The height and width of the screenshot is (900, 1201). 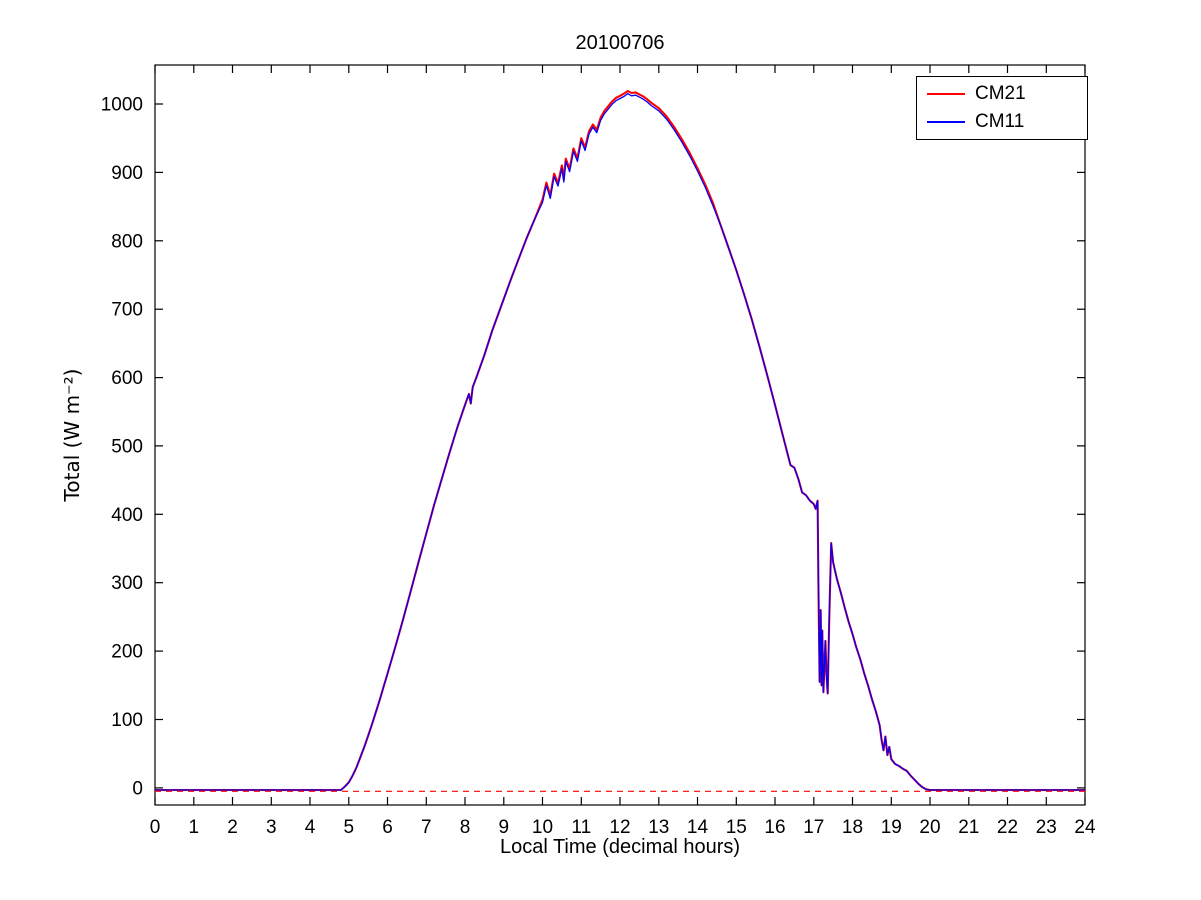 I want to click on svg-text: 23, so click(x=1046, y=827).